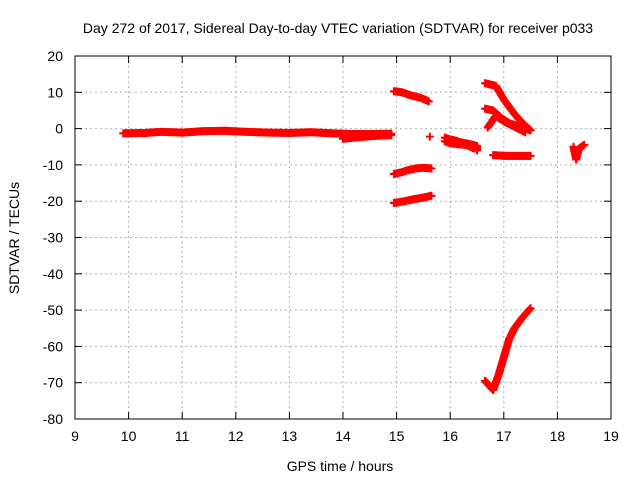  Describe the element at coordinates (611, 436) in the screenshot. I see `x-tick-label: 19` at that location.